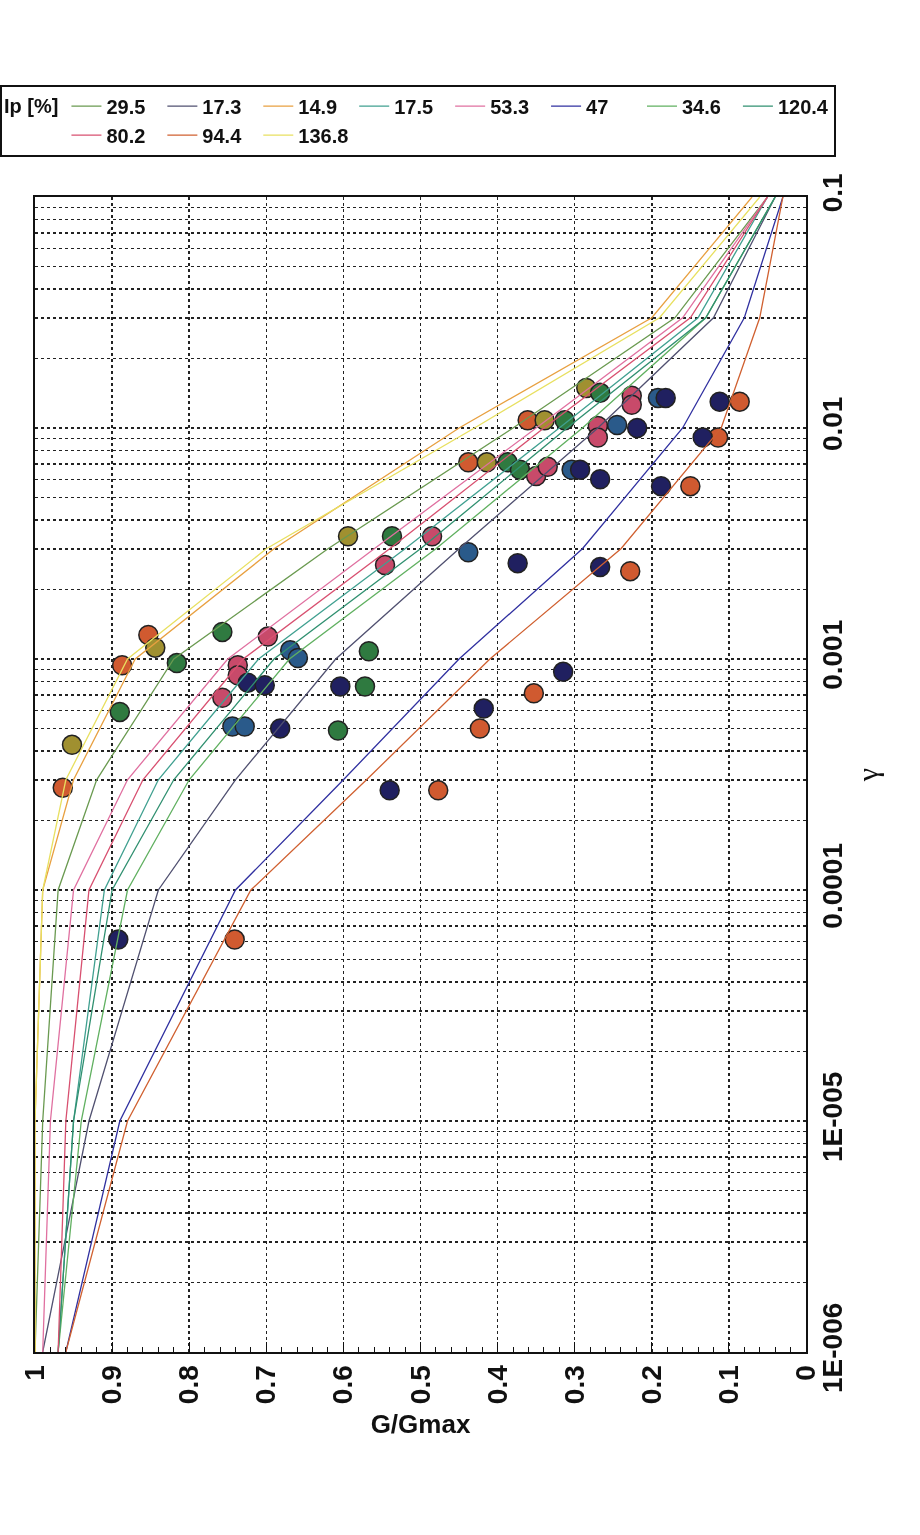 Image resolution: width=920 pixels, height=1535 pixels. What do you see at coordinates (31, 105) in the screenshot?
I see `legend-title: Ip [%]` at bounding box center [31, 105].